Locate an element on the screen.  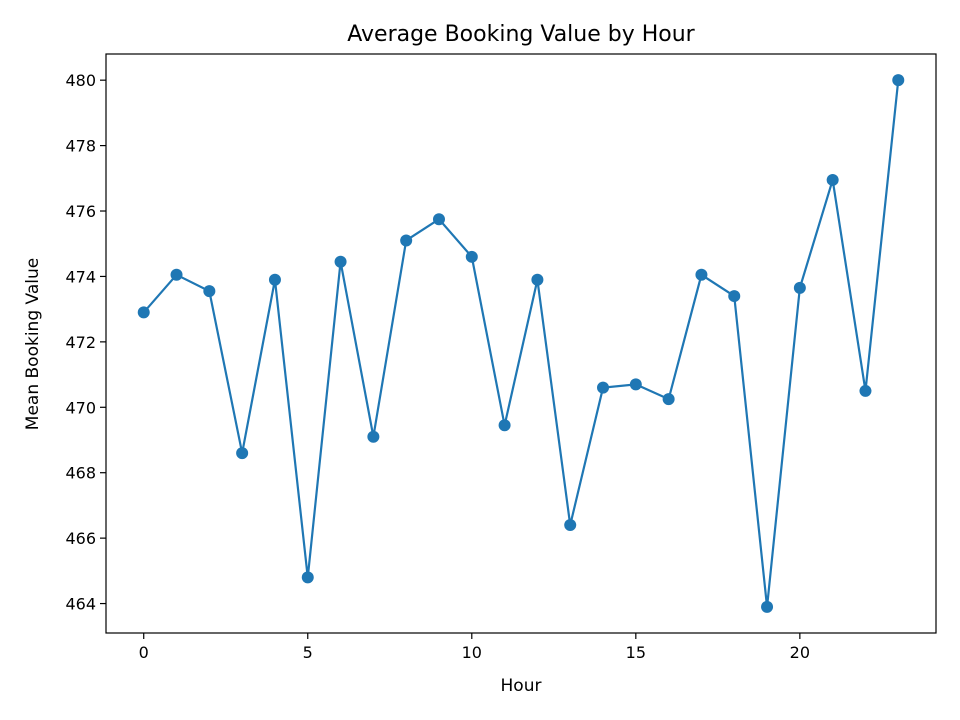
y-tick-label: 478 is located at coordinates (80, 146).